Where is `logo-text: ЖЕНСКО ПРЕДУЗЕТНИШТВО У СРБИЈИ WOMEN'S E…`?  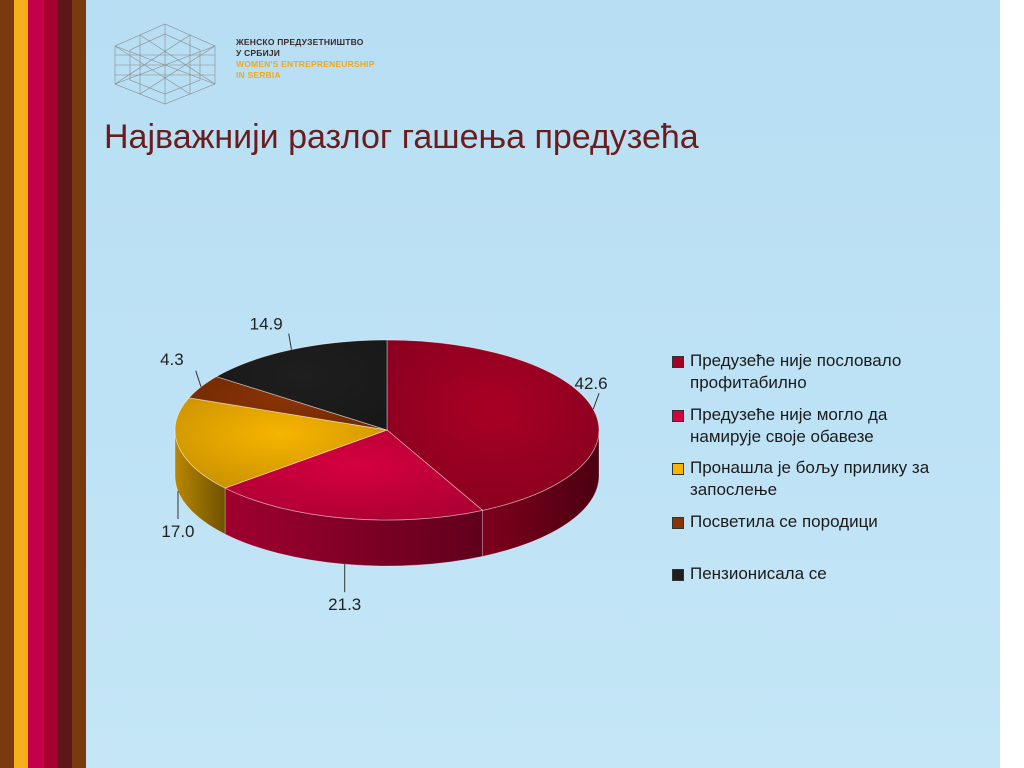 logo-text: ЖЕНСКО ПРЕДУЗЕТНИШТВО У СРБИЈИ WOMEN'S E… is located at coordinates (305, 59).